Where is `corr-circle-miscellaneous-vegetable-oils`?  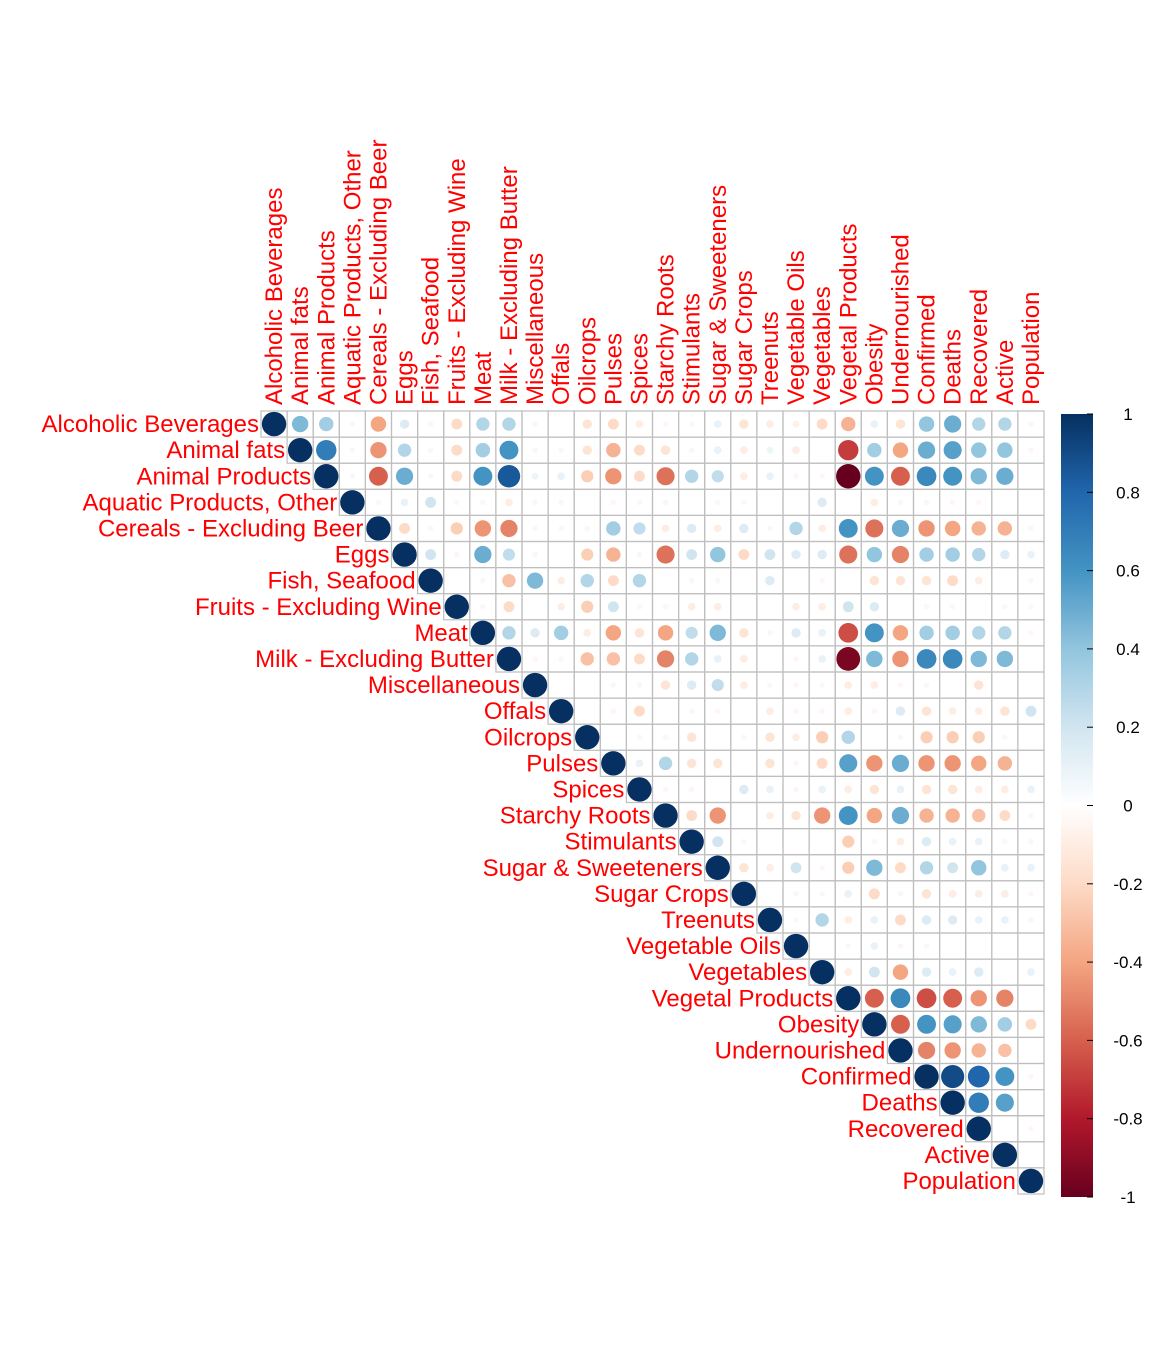 corr-circle-miscellaneous-vegetable-oils is located at coordinates (796, 685).